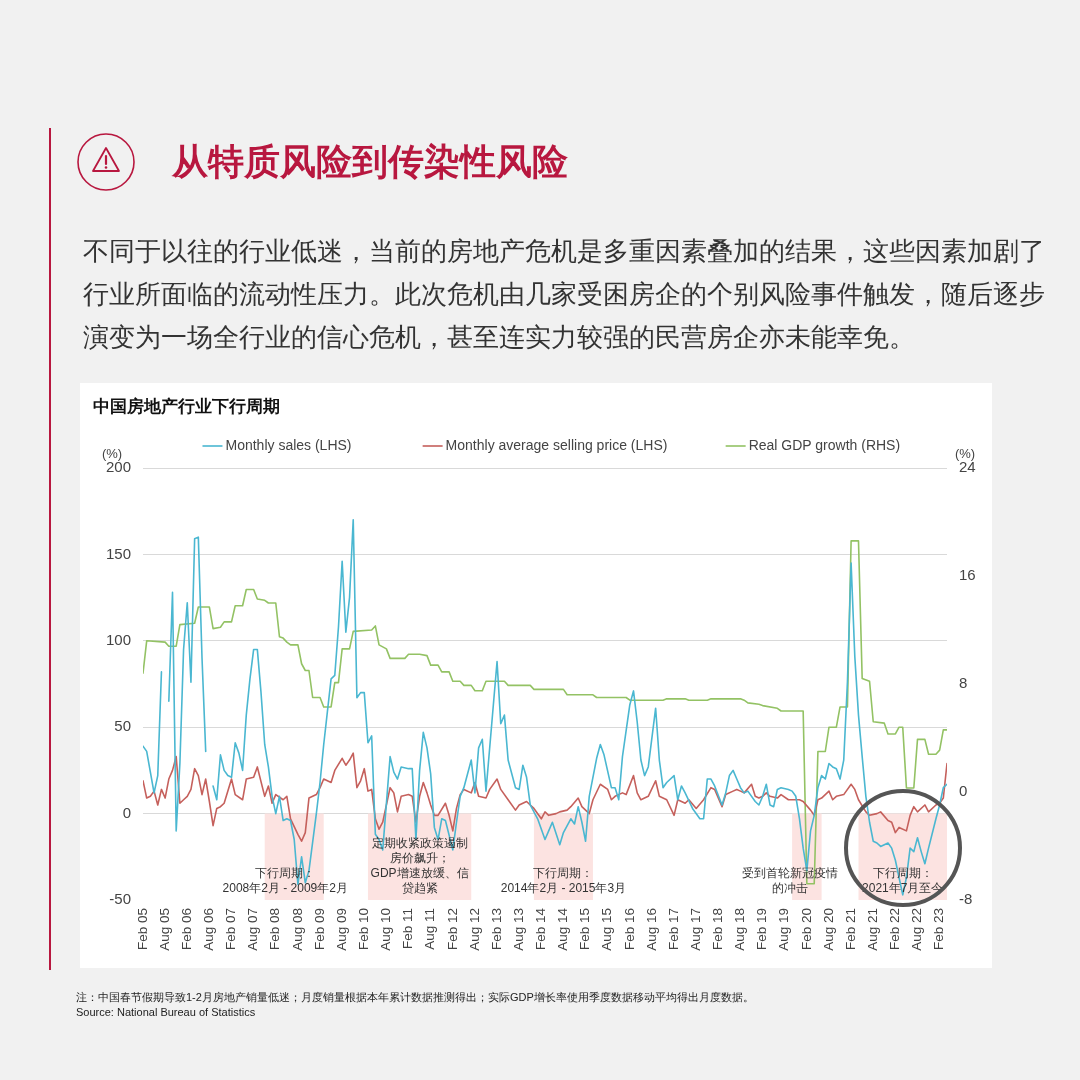 The height and width of the screenshot is (1080, 1080). I want to click on x-tick-label: Aug 05, so click(164, 929).